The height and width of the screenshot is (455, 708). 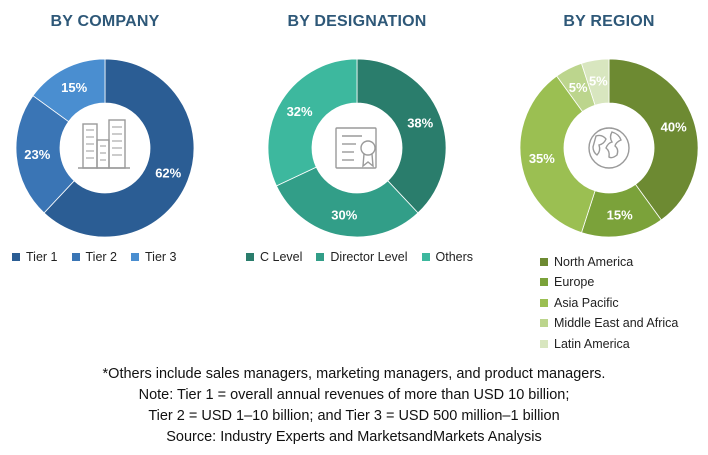 What do you see at coordinates (609, 282) in the screenshot?
I see `region-legend-item-europe: Europe` at bounding box center [609, 282].